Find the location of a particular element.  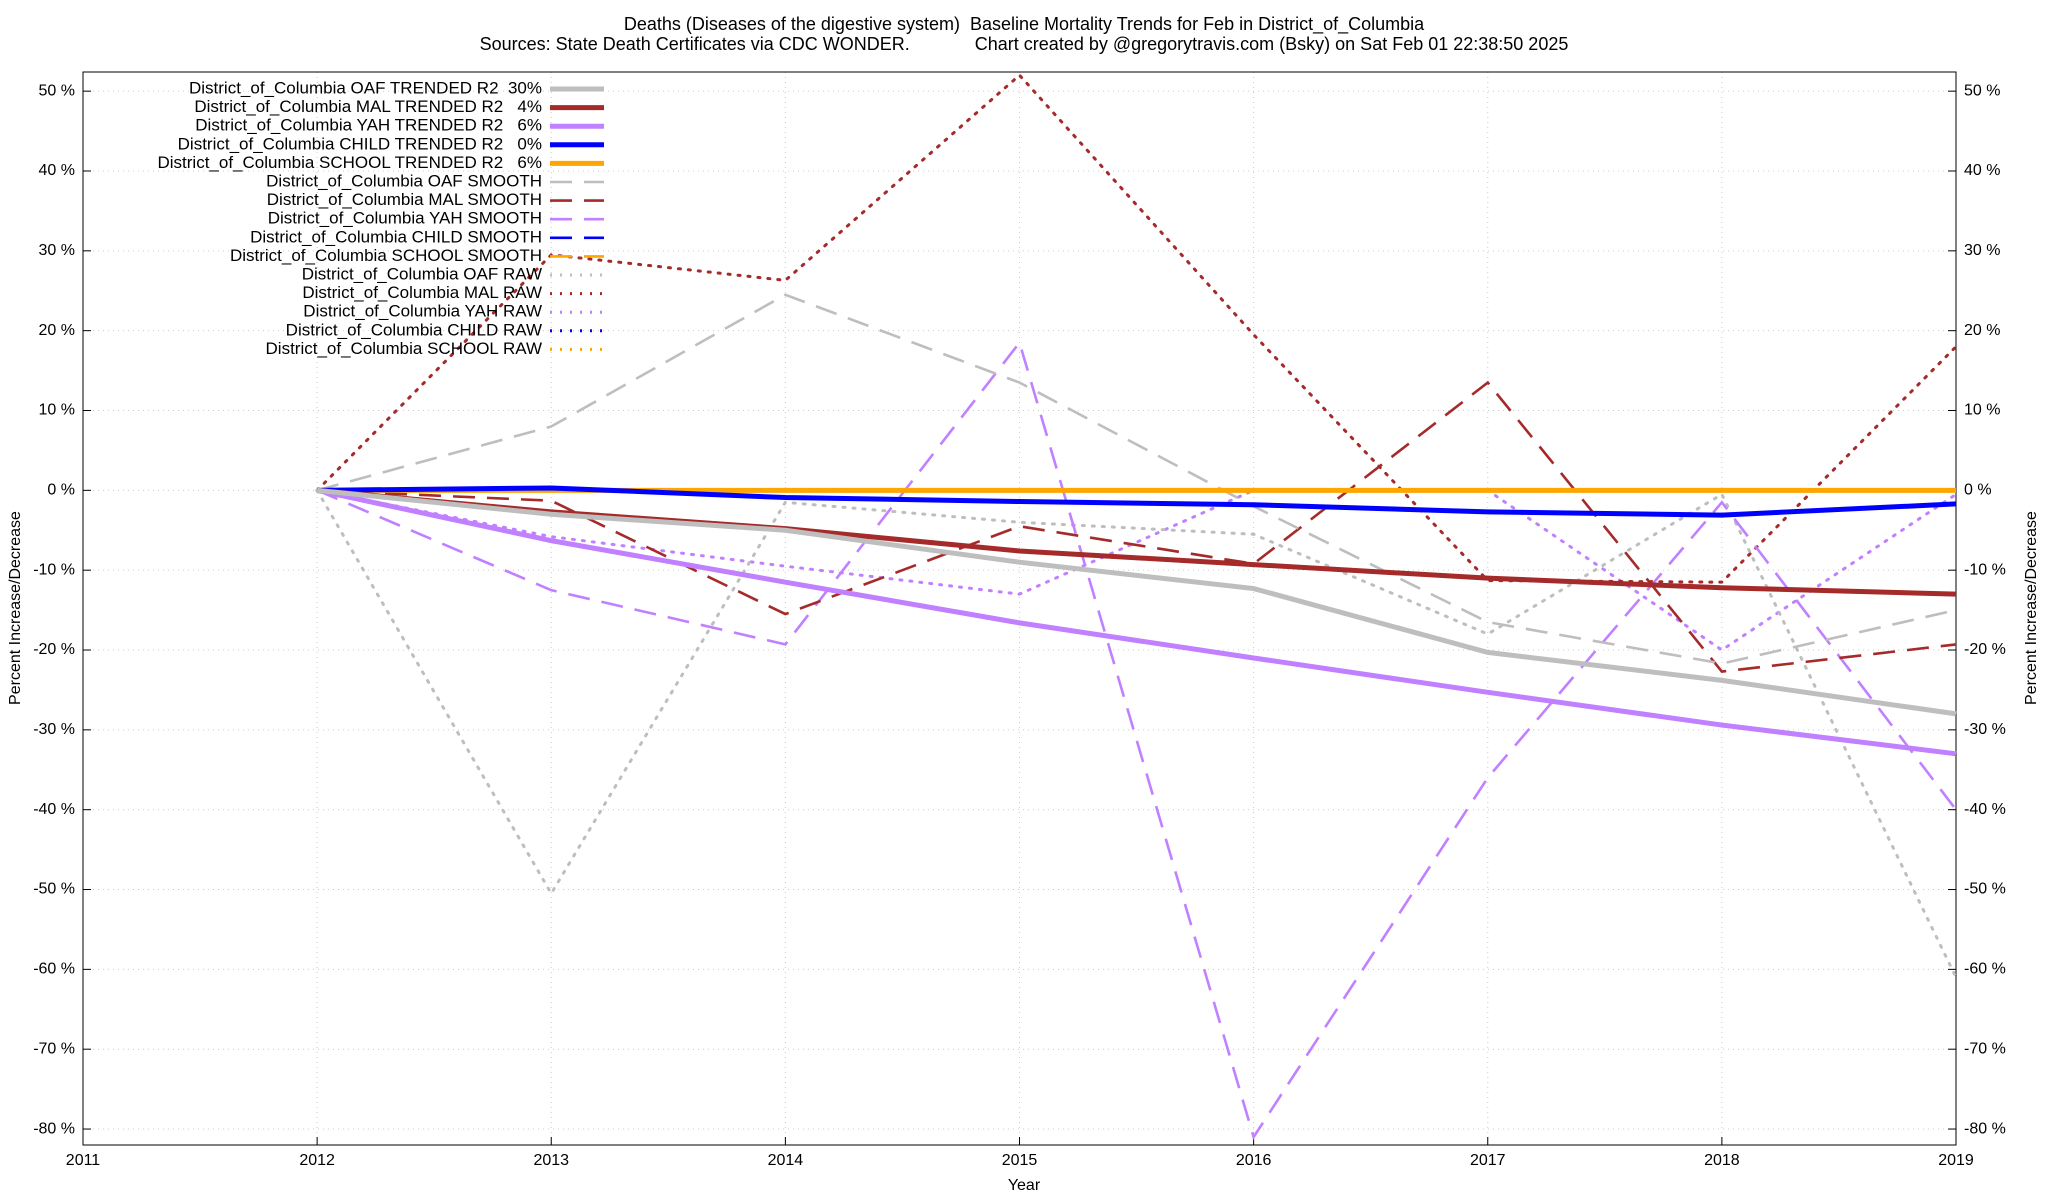

x-tick-label: 2012 is located at coordinates (317, 1160).